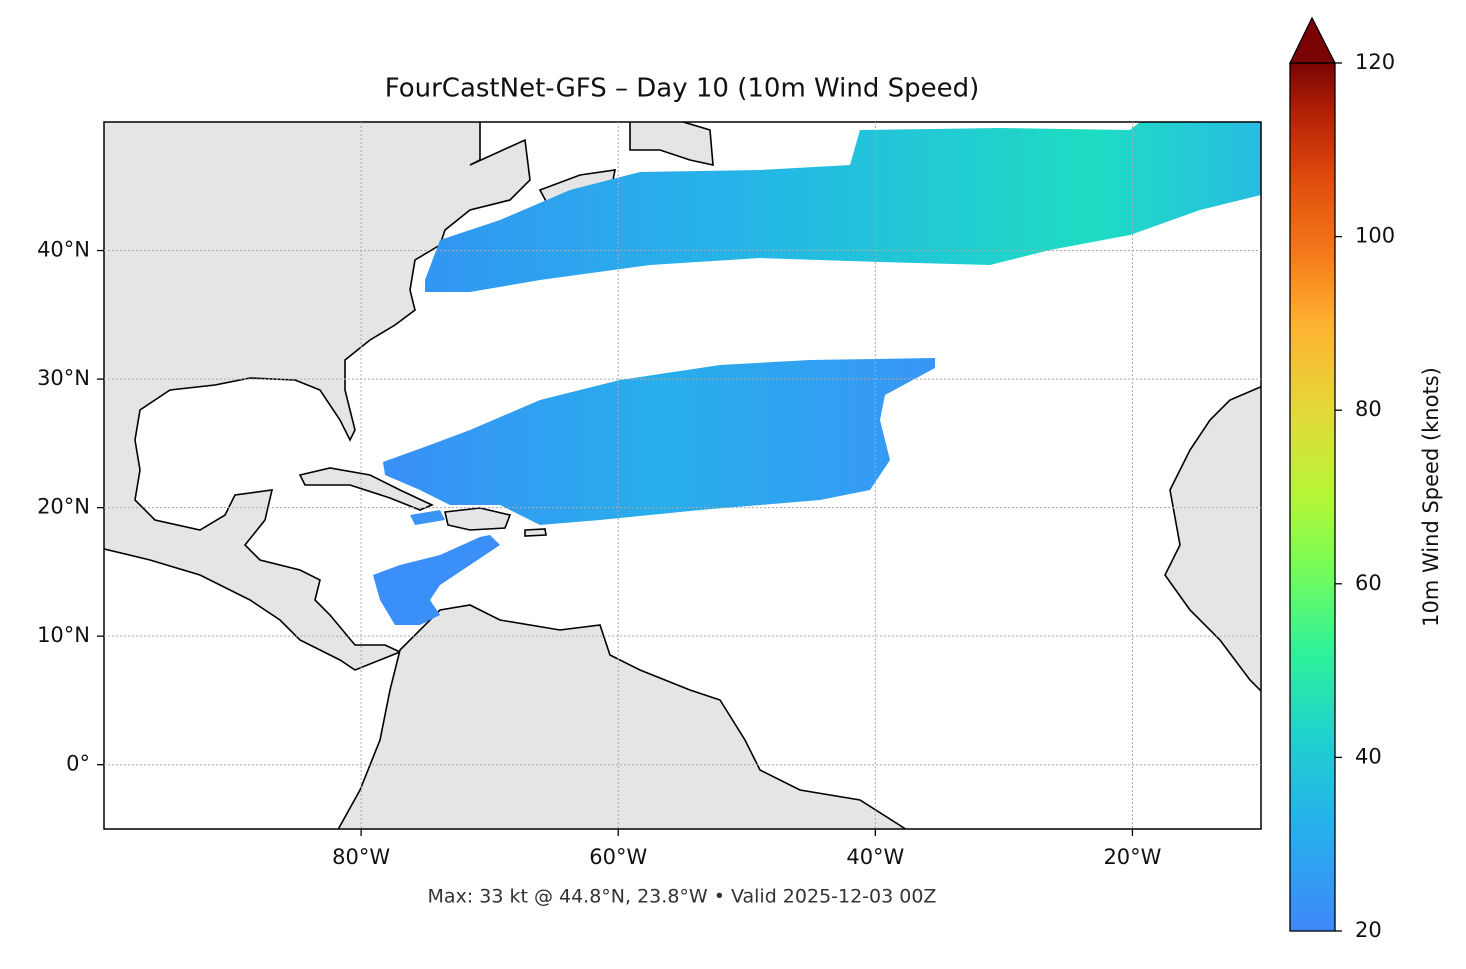  What do you see at coordinates (618, 857) in the screenshot?
I see `x-tick-label: 60°W` at bounding box center [618, 857].